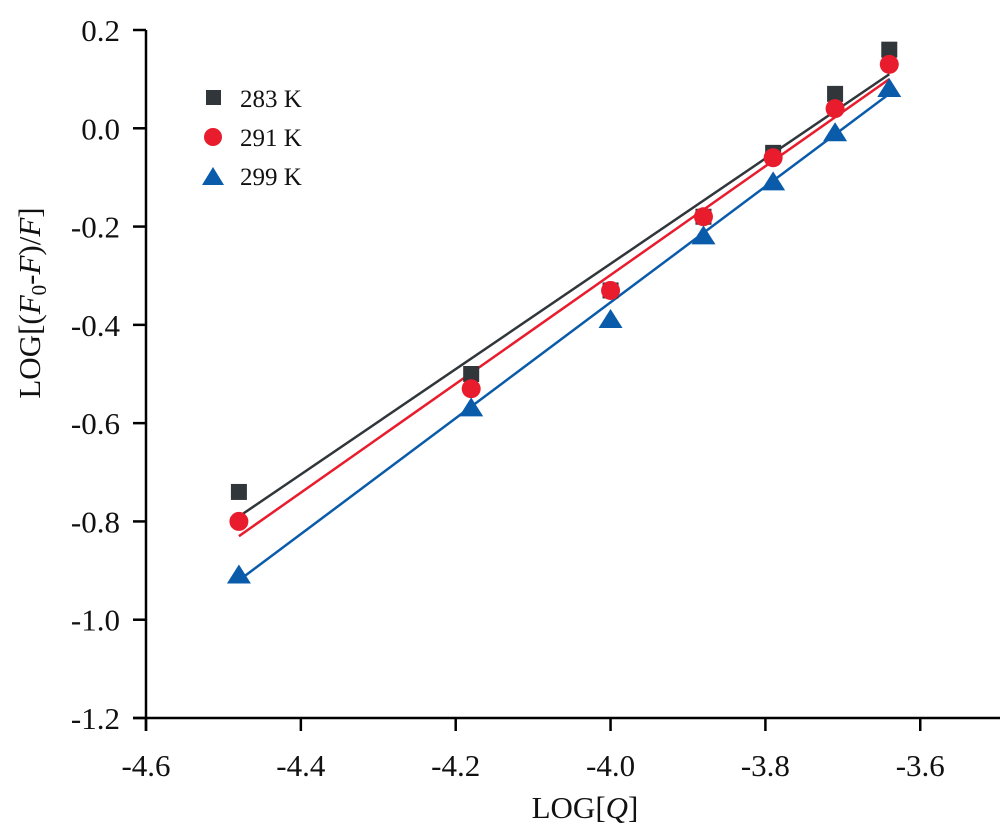 Image resolution: width=1000 pixels, height=833 pixels. What do you see at coordinates (920, 765) in the screenshot?
I see `x-tick-label: -3.6` at bounding box center [920, 765].